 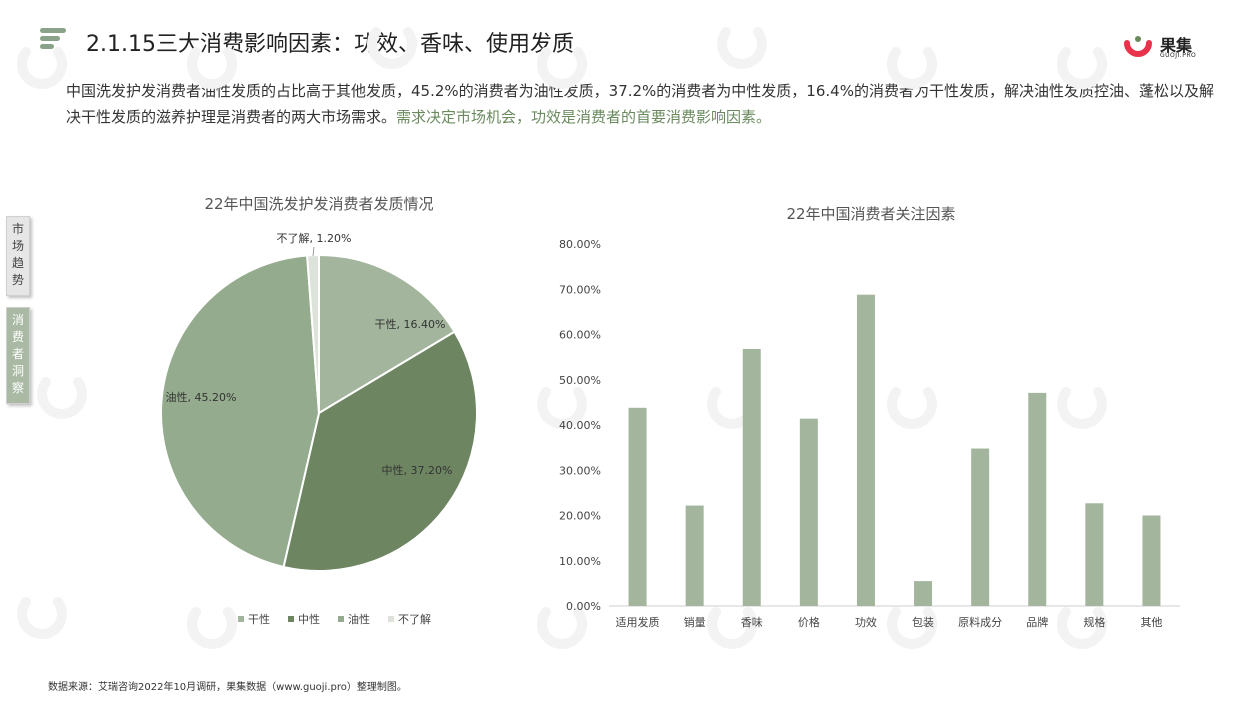 I want to click on bar-title: 22年中国消费者关注因素, so click(x=870, y=214).